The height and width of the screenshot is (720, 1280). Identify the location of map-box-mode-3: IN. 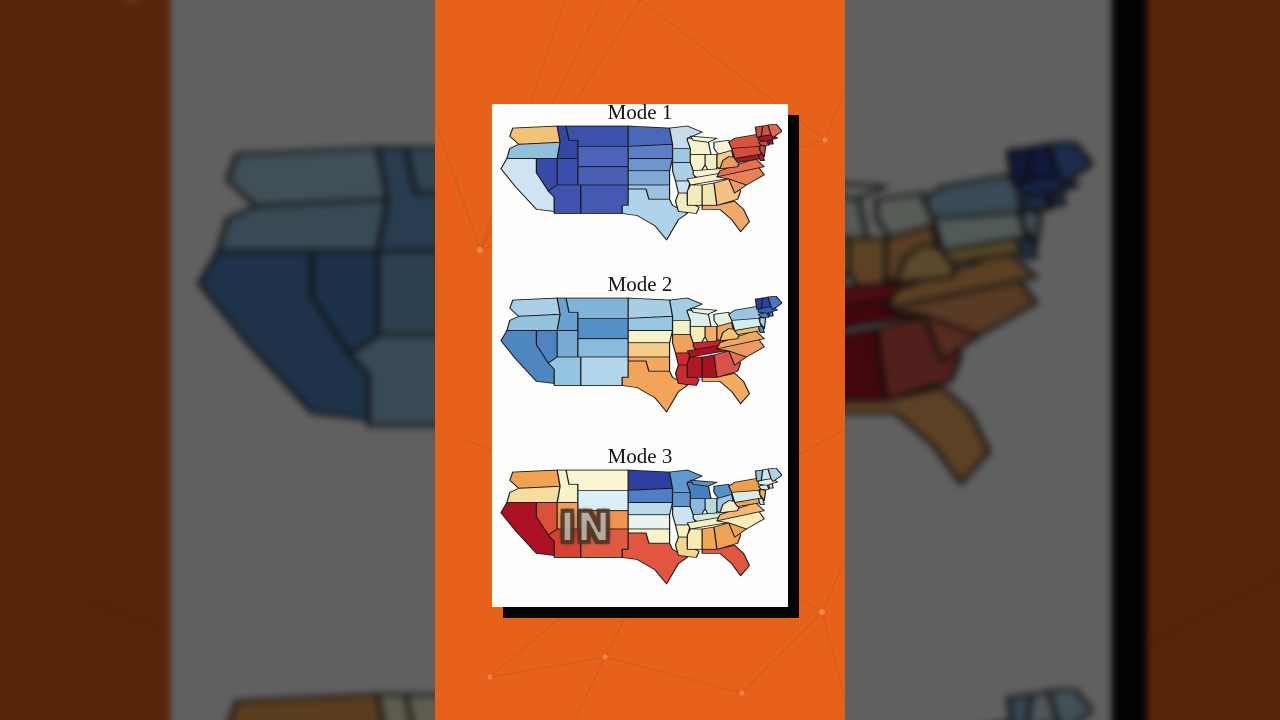
(640, 529).